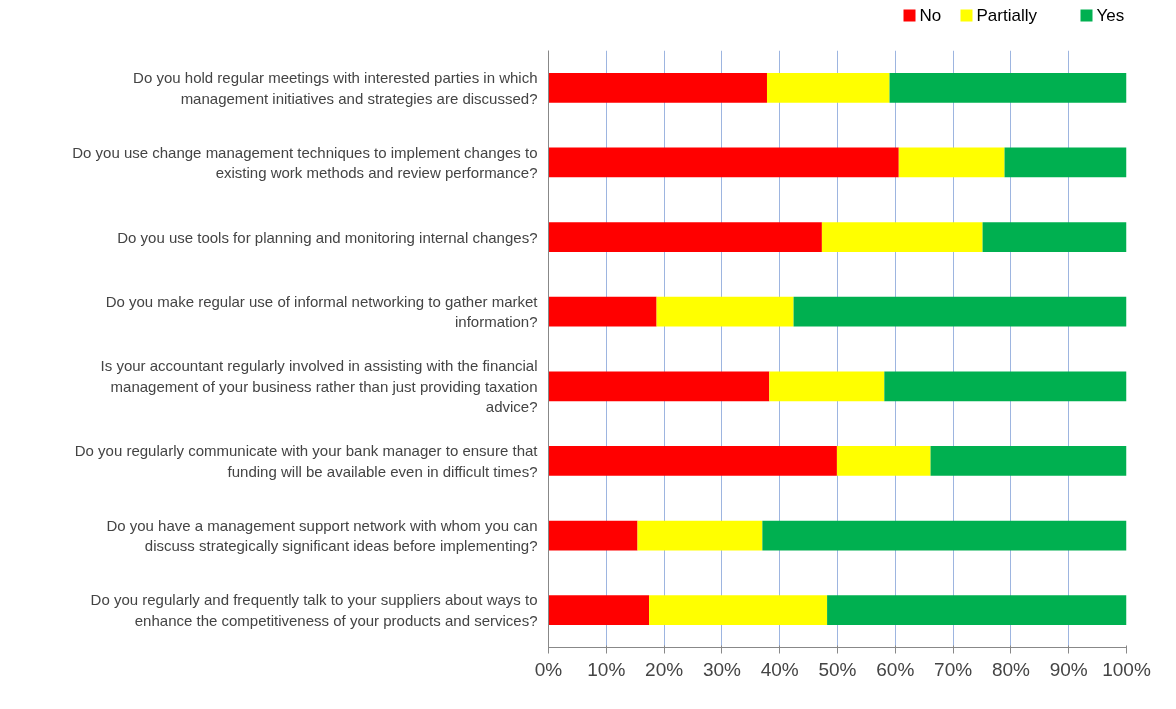 This screenshot has height=709, width=1176. What do you see at coordinates (664, 669) in the screenshot?
I see `x-tick-label: 20%` at bounding box center [664, 669].